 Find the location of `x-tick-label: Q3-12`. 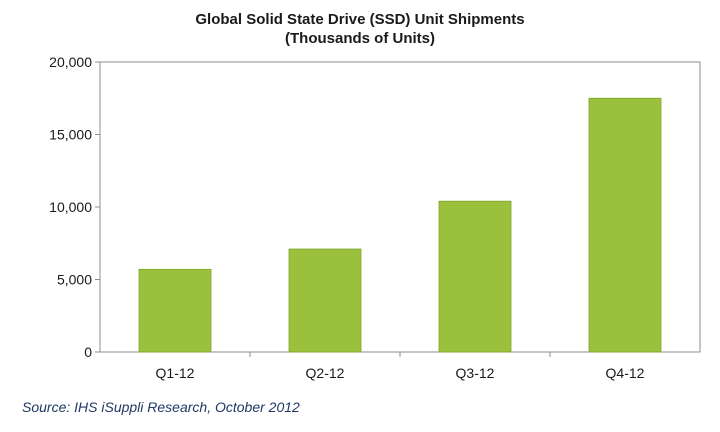

x-tick-label: Q3-12 is located at coordinates (475, 373).